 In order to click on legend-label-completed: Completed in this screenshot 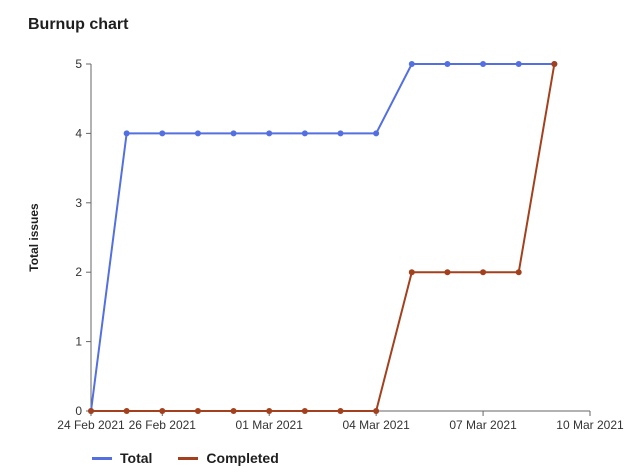, I will do `click(242, 458)`.